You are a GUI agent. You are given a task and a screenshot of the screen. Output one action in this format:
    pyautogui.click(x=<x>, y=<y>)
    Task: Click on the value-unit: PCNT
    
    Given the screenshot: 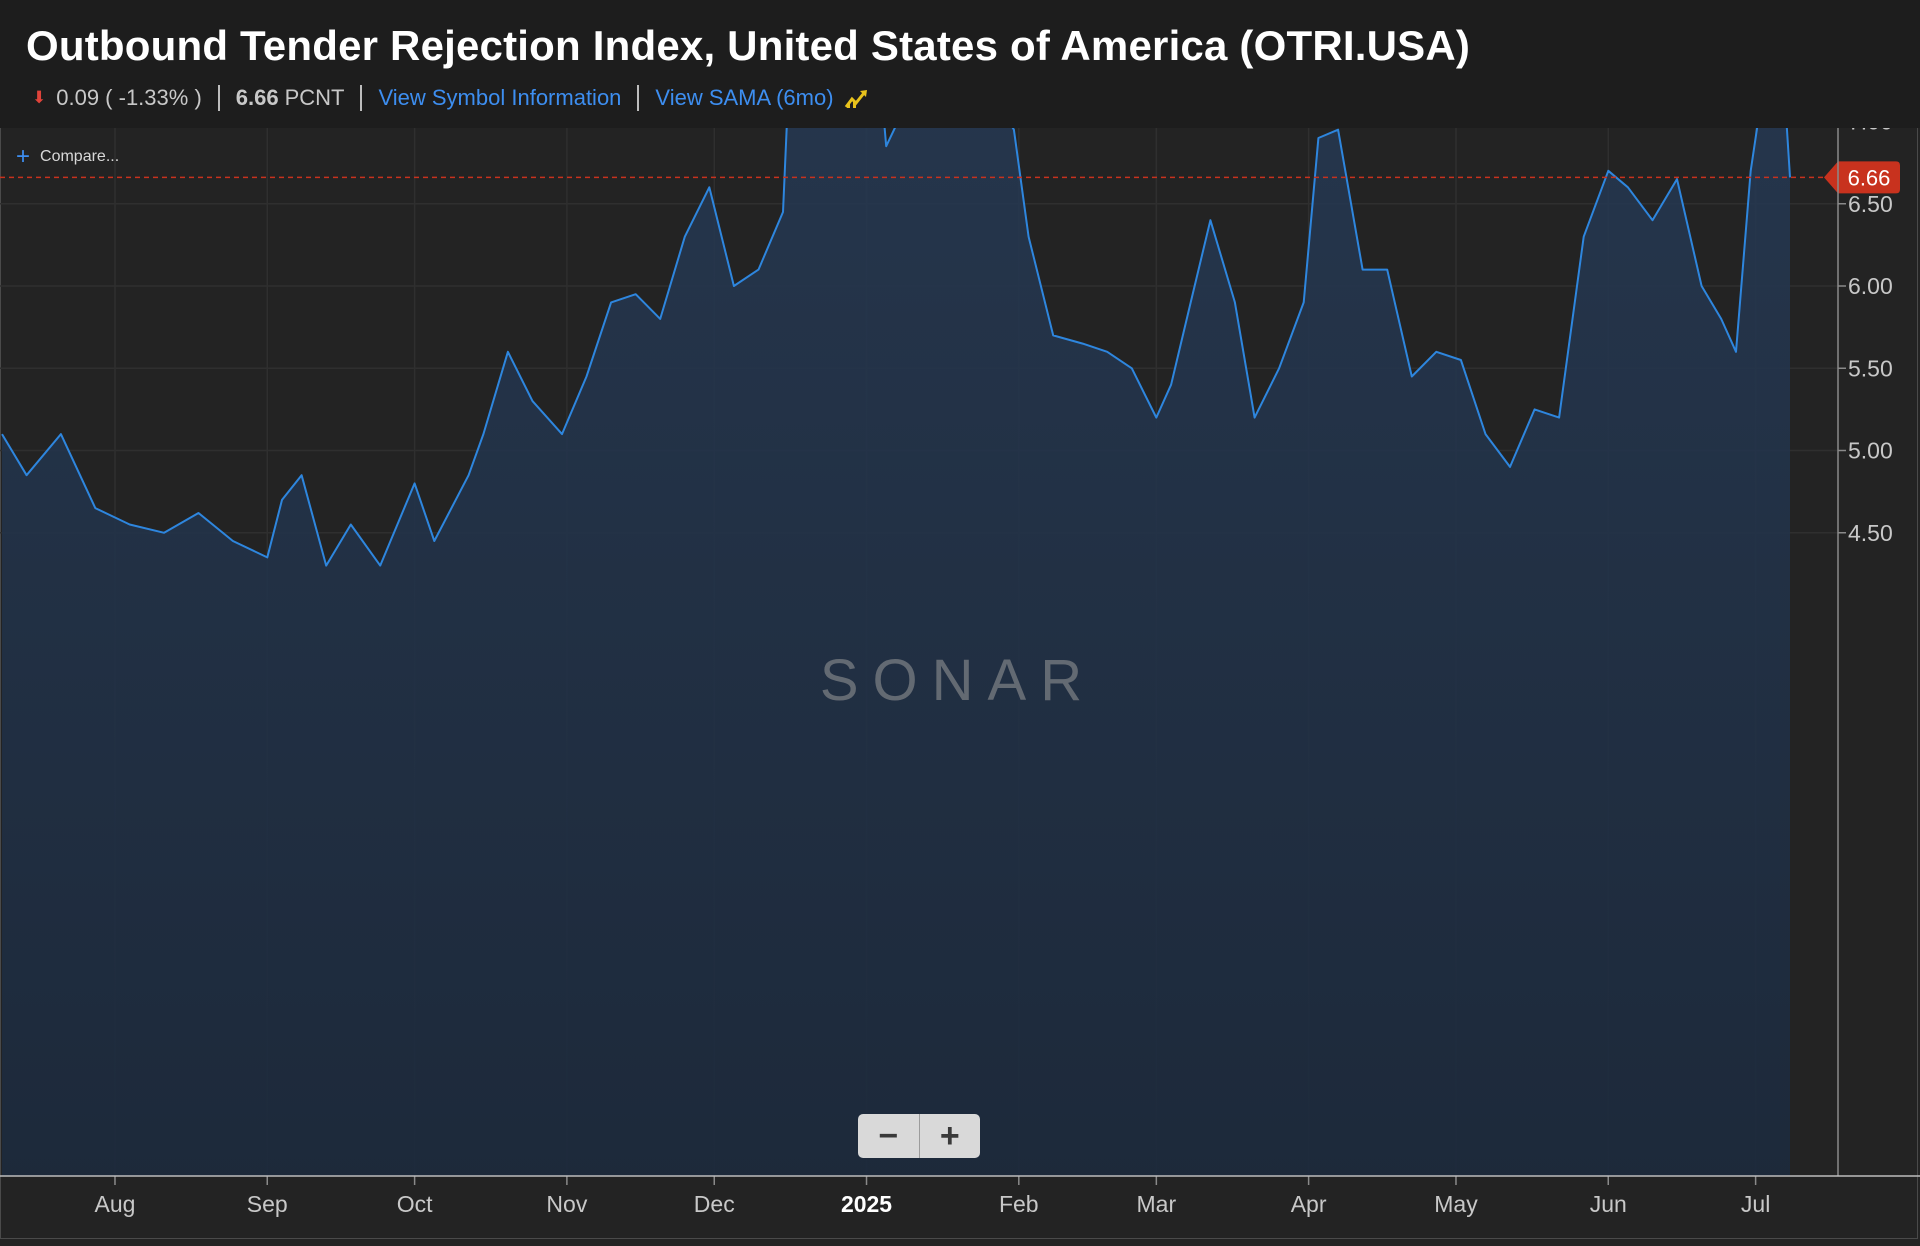 What is the action you would take?
    pyautogui.click(x=314, y=97)
    